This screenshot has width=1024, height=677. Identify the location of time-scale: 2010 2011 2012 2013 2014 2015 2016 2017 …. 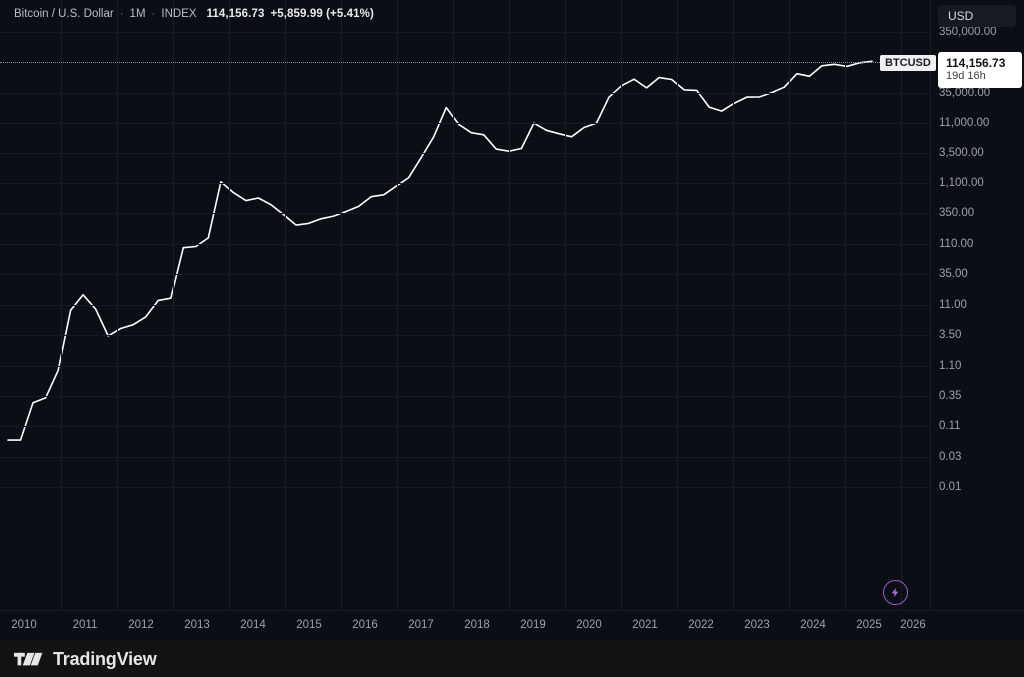
(512, 625).